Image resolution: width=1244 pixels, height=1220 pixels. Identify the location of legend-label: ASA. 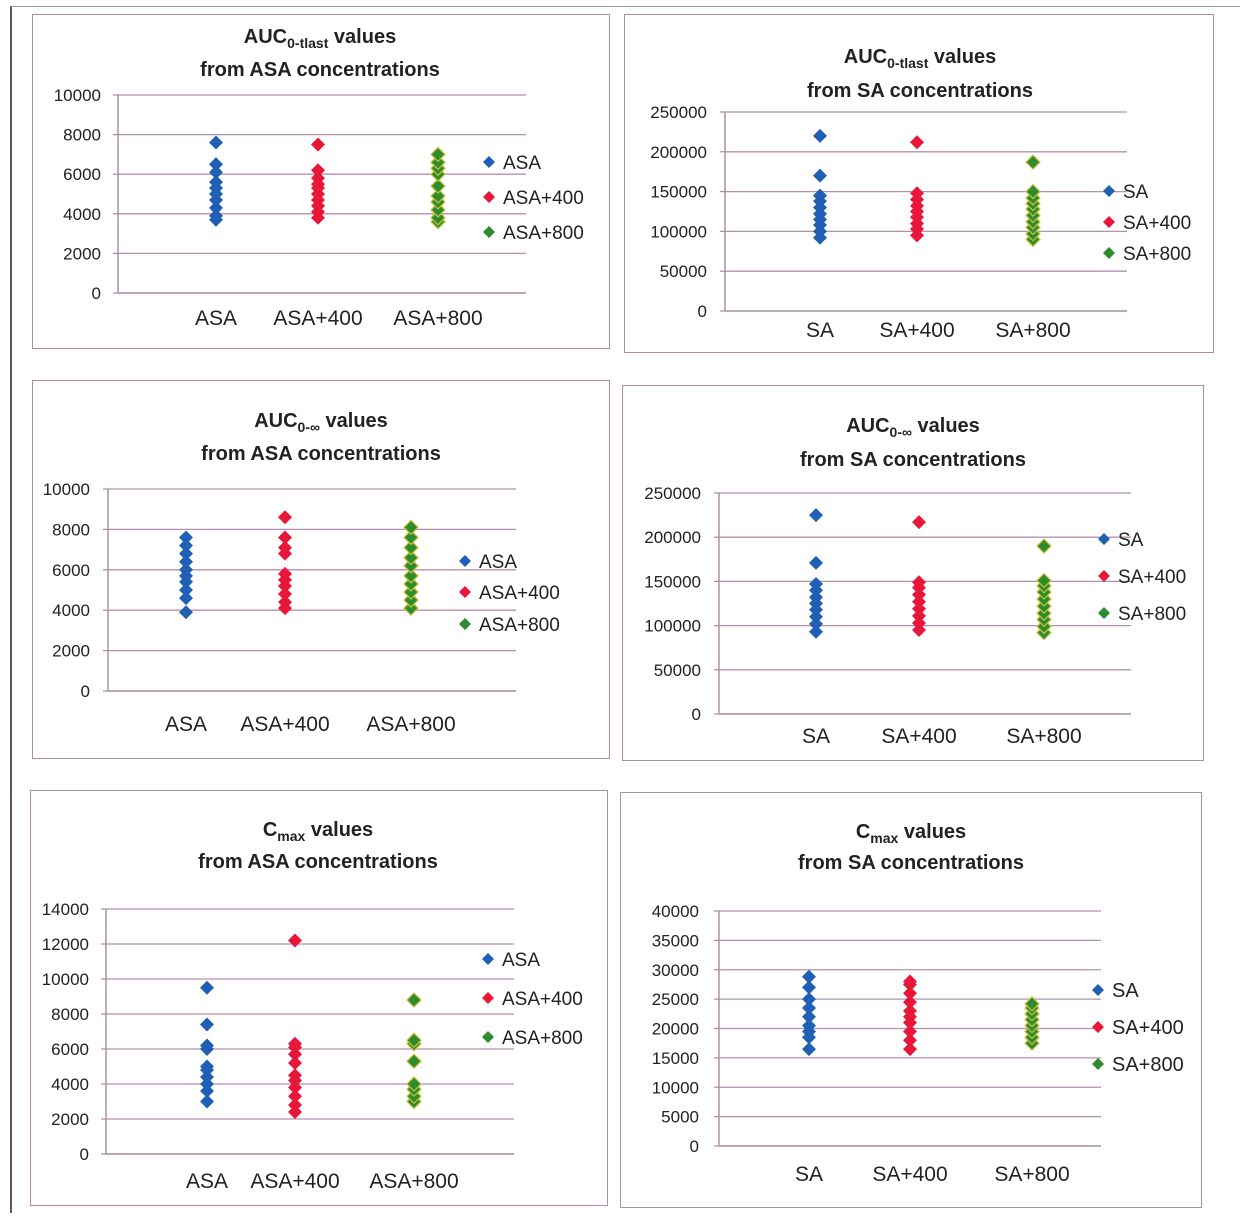
(498, 562).